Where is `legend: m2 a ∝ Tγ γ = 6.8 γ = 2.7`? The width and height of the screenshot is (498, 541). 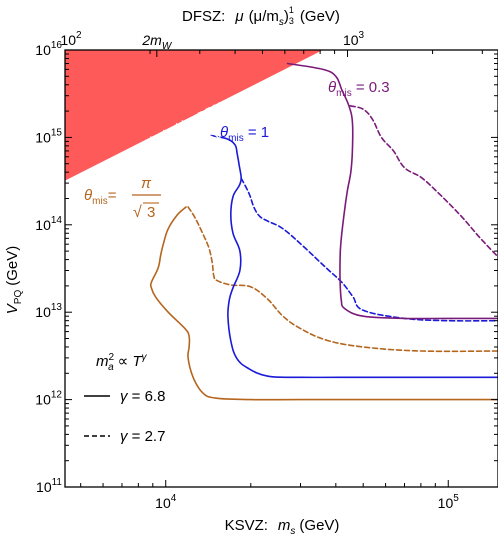
legend: m2 a ∝ Tγ γ = 6.8 γ = 2.7 is located at coordinates (124, 398).